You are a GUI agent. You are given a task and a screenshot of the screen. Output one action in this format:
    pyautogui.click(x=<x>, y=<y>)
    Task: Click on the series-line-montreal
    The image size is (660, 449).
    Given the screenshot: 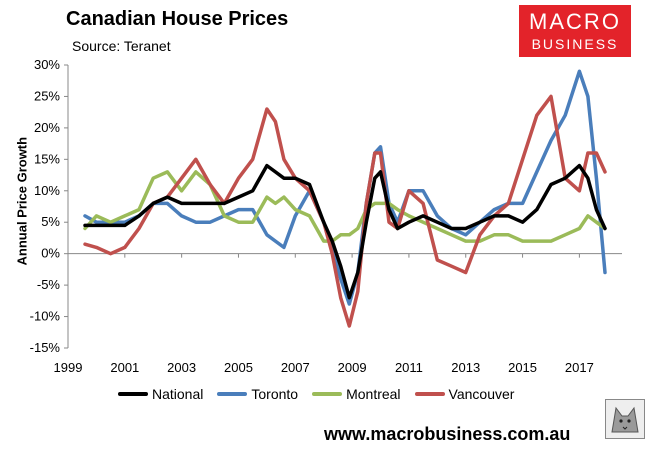 What is the action you would take?
    pyautogui.click(x=345, y=206)
    